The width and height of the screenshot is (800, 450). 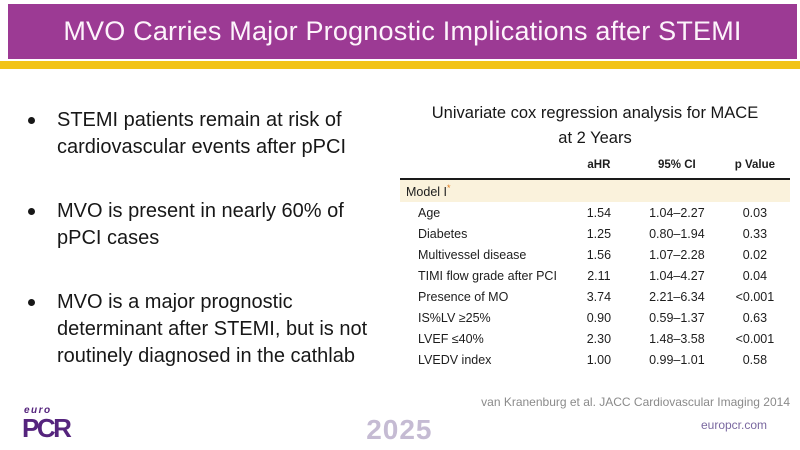 I want to click on table-row: LVEDV index 1.00 0.99–1.01 0.58, so click(x=595, y=359).